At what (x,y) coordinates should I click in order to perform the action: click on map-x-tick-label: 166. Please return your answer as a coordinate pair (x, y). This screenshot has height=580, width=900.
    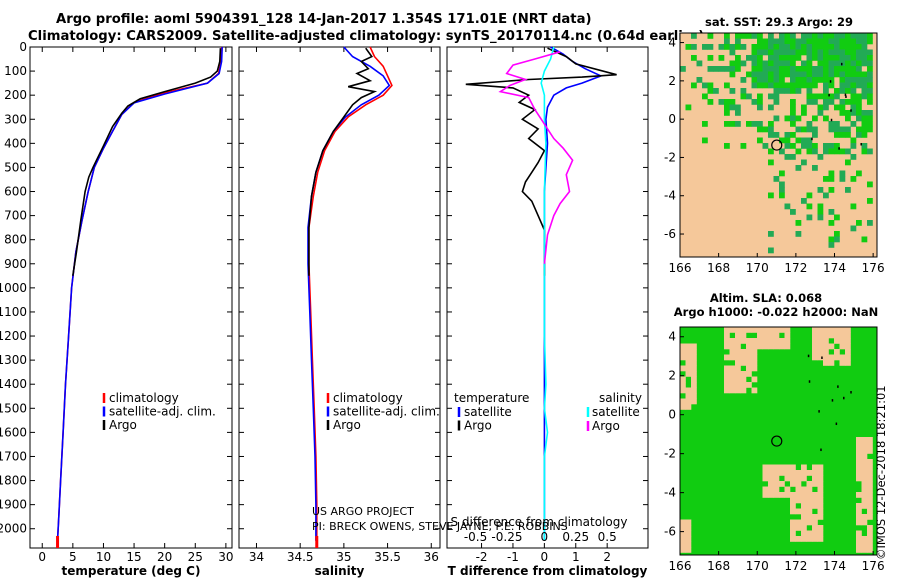
    Looking at the image, I should click on (680, 268).